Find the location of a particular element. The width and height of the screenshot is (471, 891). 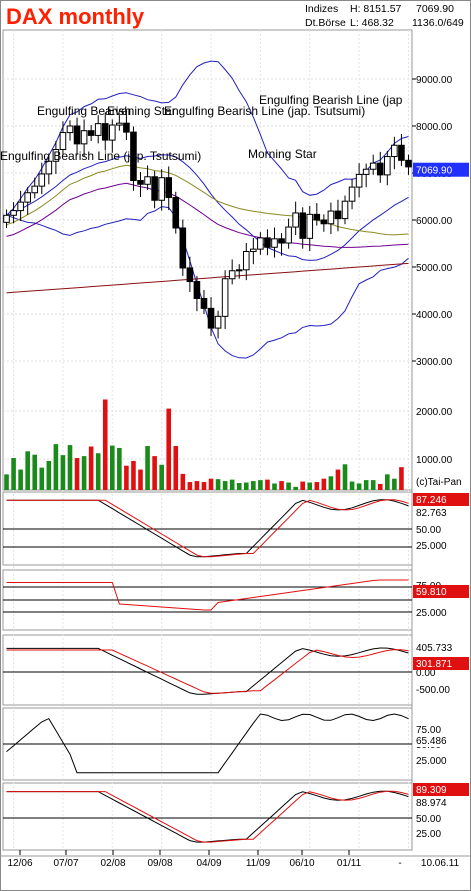

pattern-annotation: Engulfing Bearish Line (jap is located at coordinates (331, 100).